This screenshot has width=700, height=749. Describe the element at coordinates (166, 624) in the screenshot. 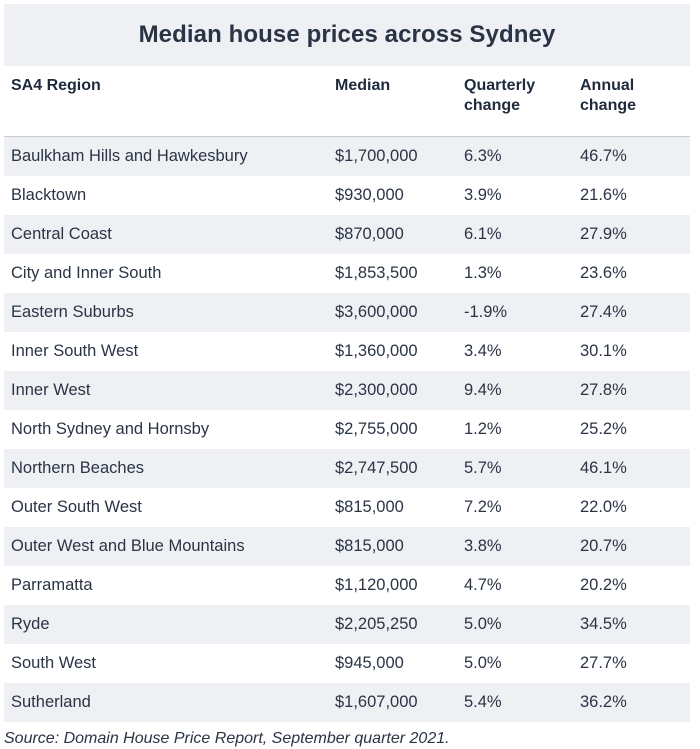

I see `cell-region: Ryde` at that location.